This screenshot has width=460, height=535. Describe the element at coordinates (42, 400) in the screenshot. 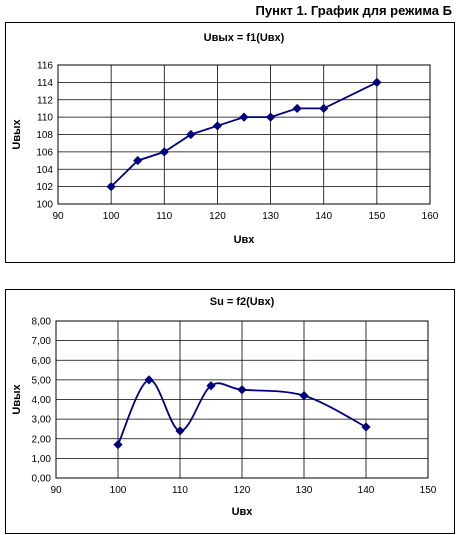

I see `y-tick-label: 4,00` at that location.